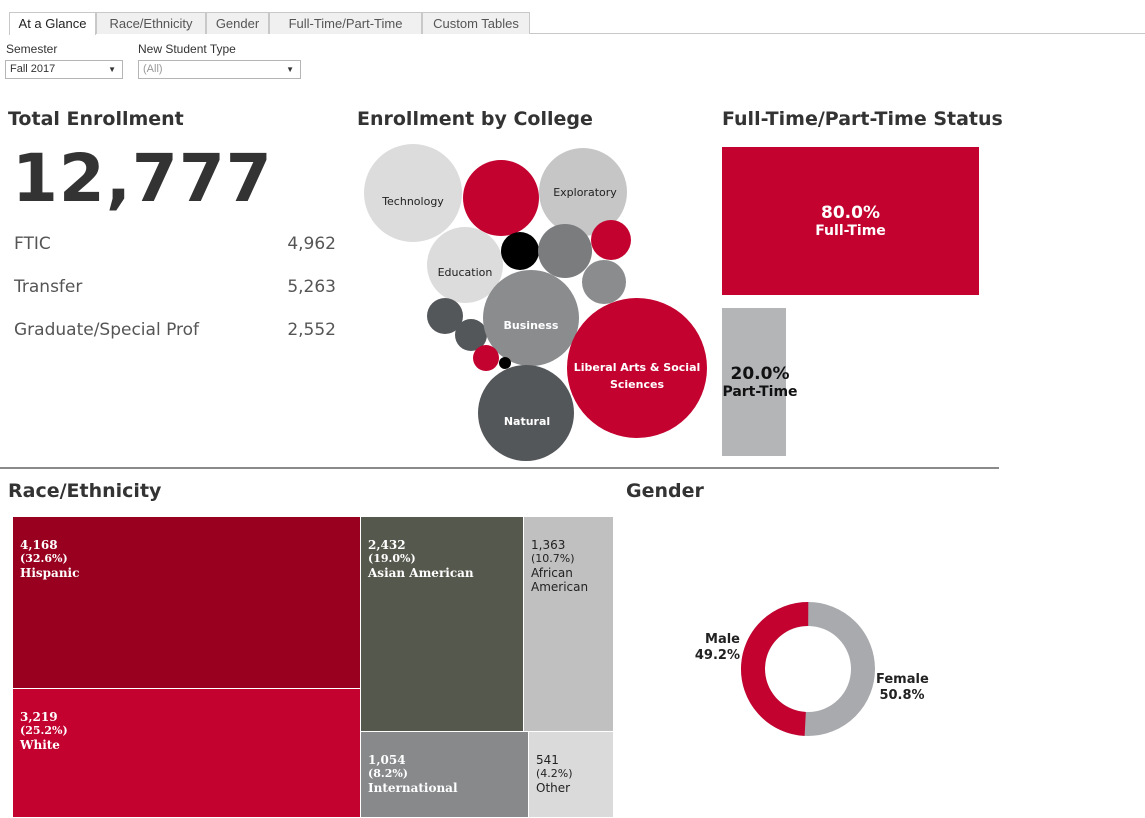 The image size is (1145, 818). I want to click on treemap-name: Asian American, so click(421, 573).